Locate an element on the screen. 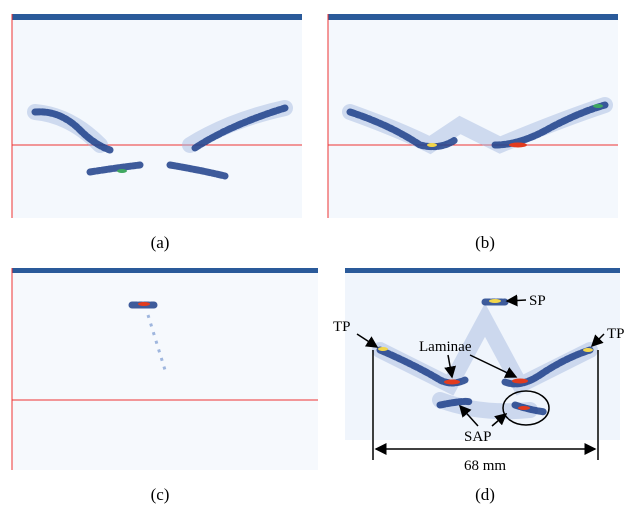 This screenshot has width=636, height=506. caption: (d) is located at coordinates (485, 494).